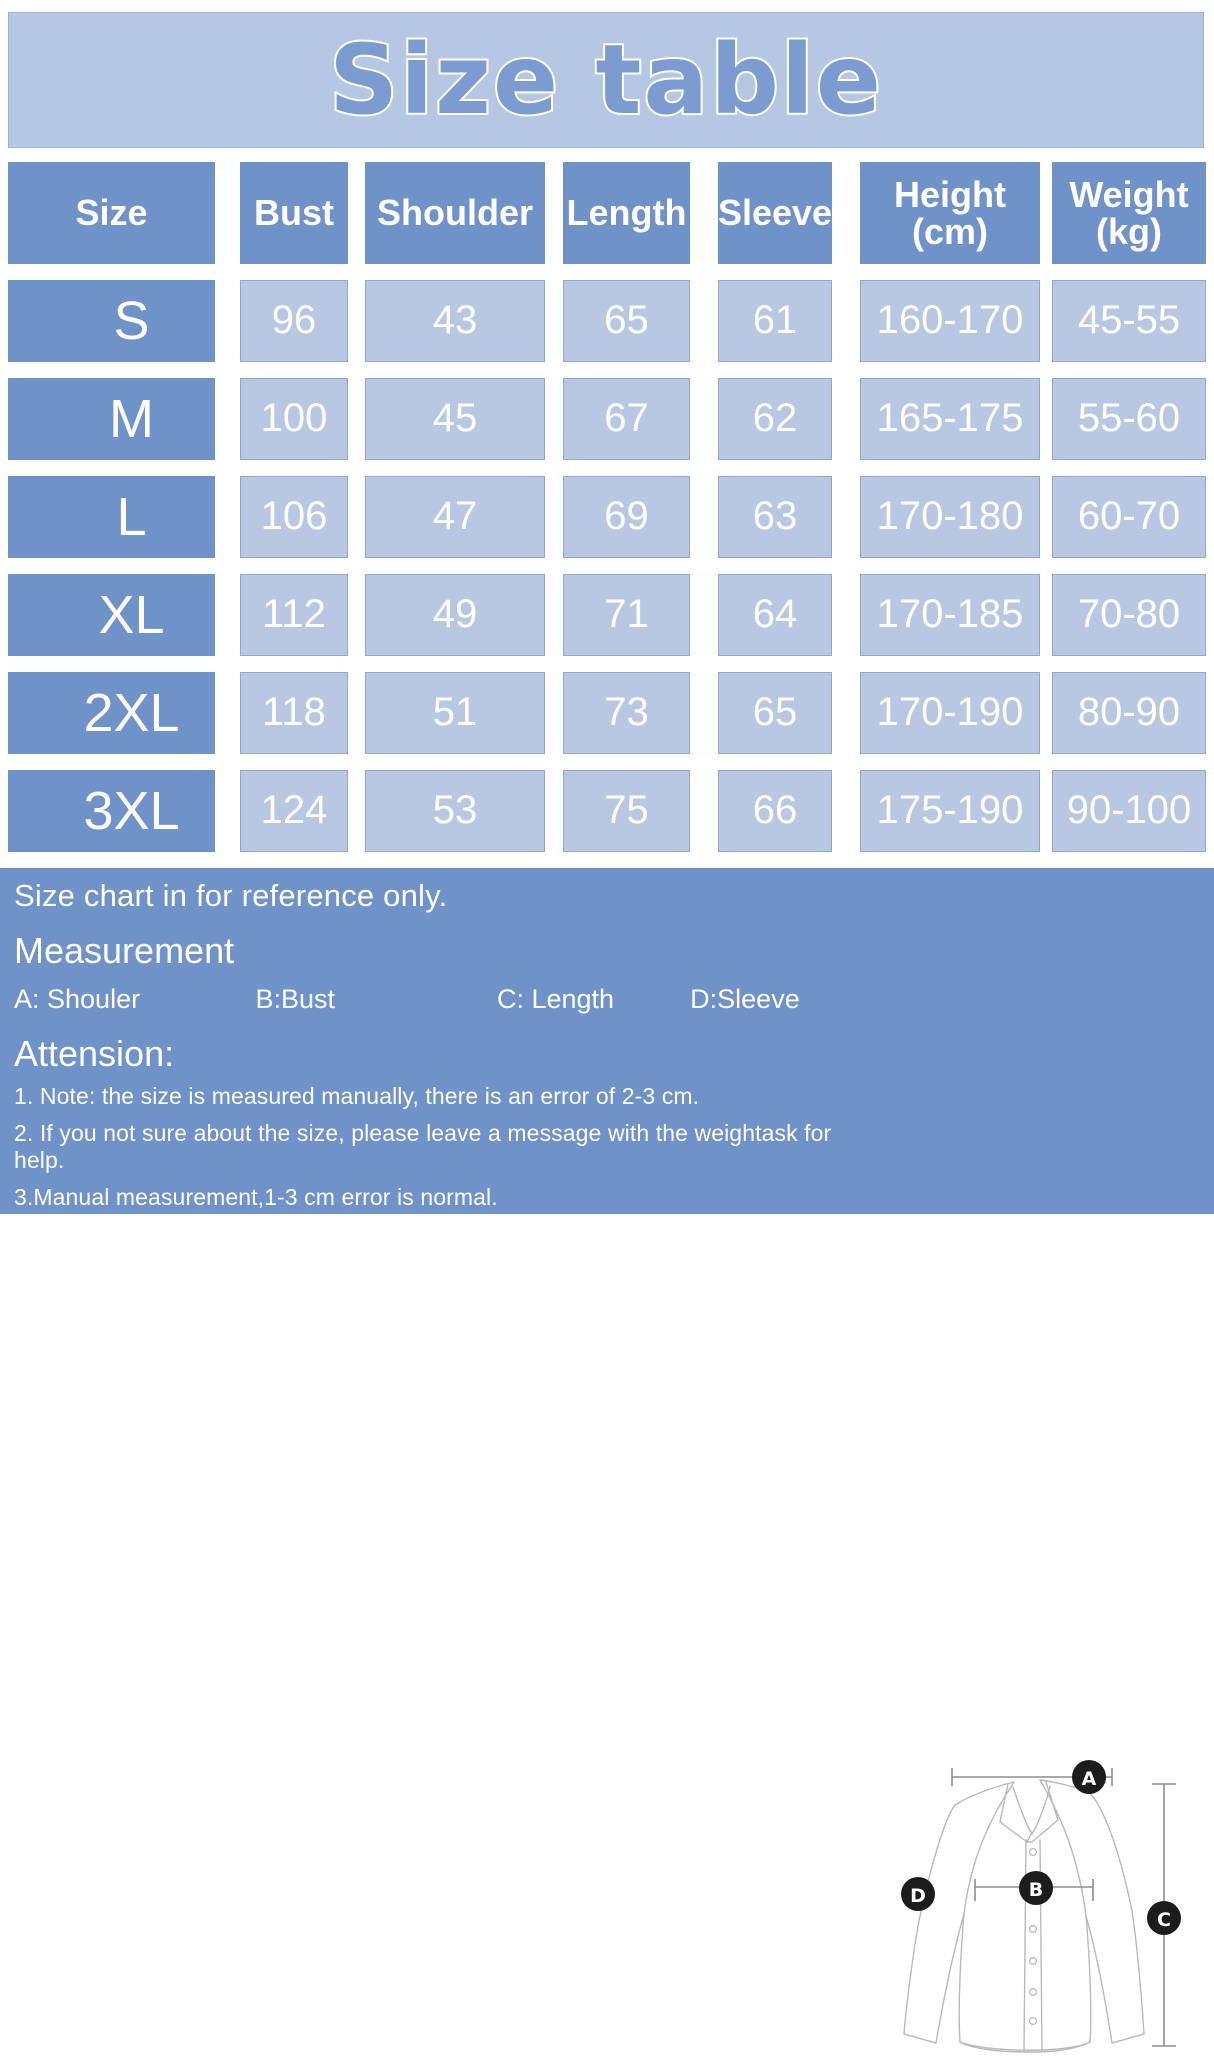 This screenshot has width=1214, height=2072. I want to click on marker-b-badge: B, so click(1036, 1888).